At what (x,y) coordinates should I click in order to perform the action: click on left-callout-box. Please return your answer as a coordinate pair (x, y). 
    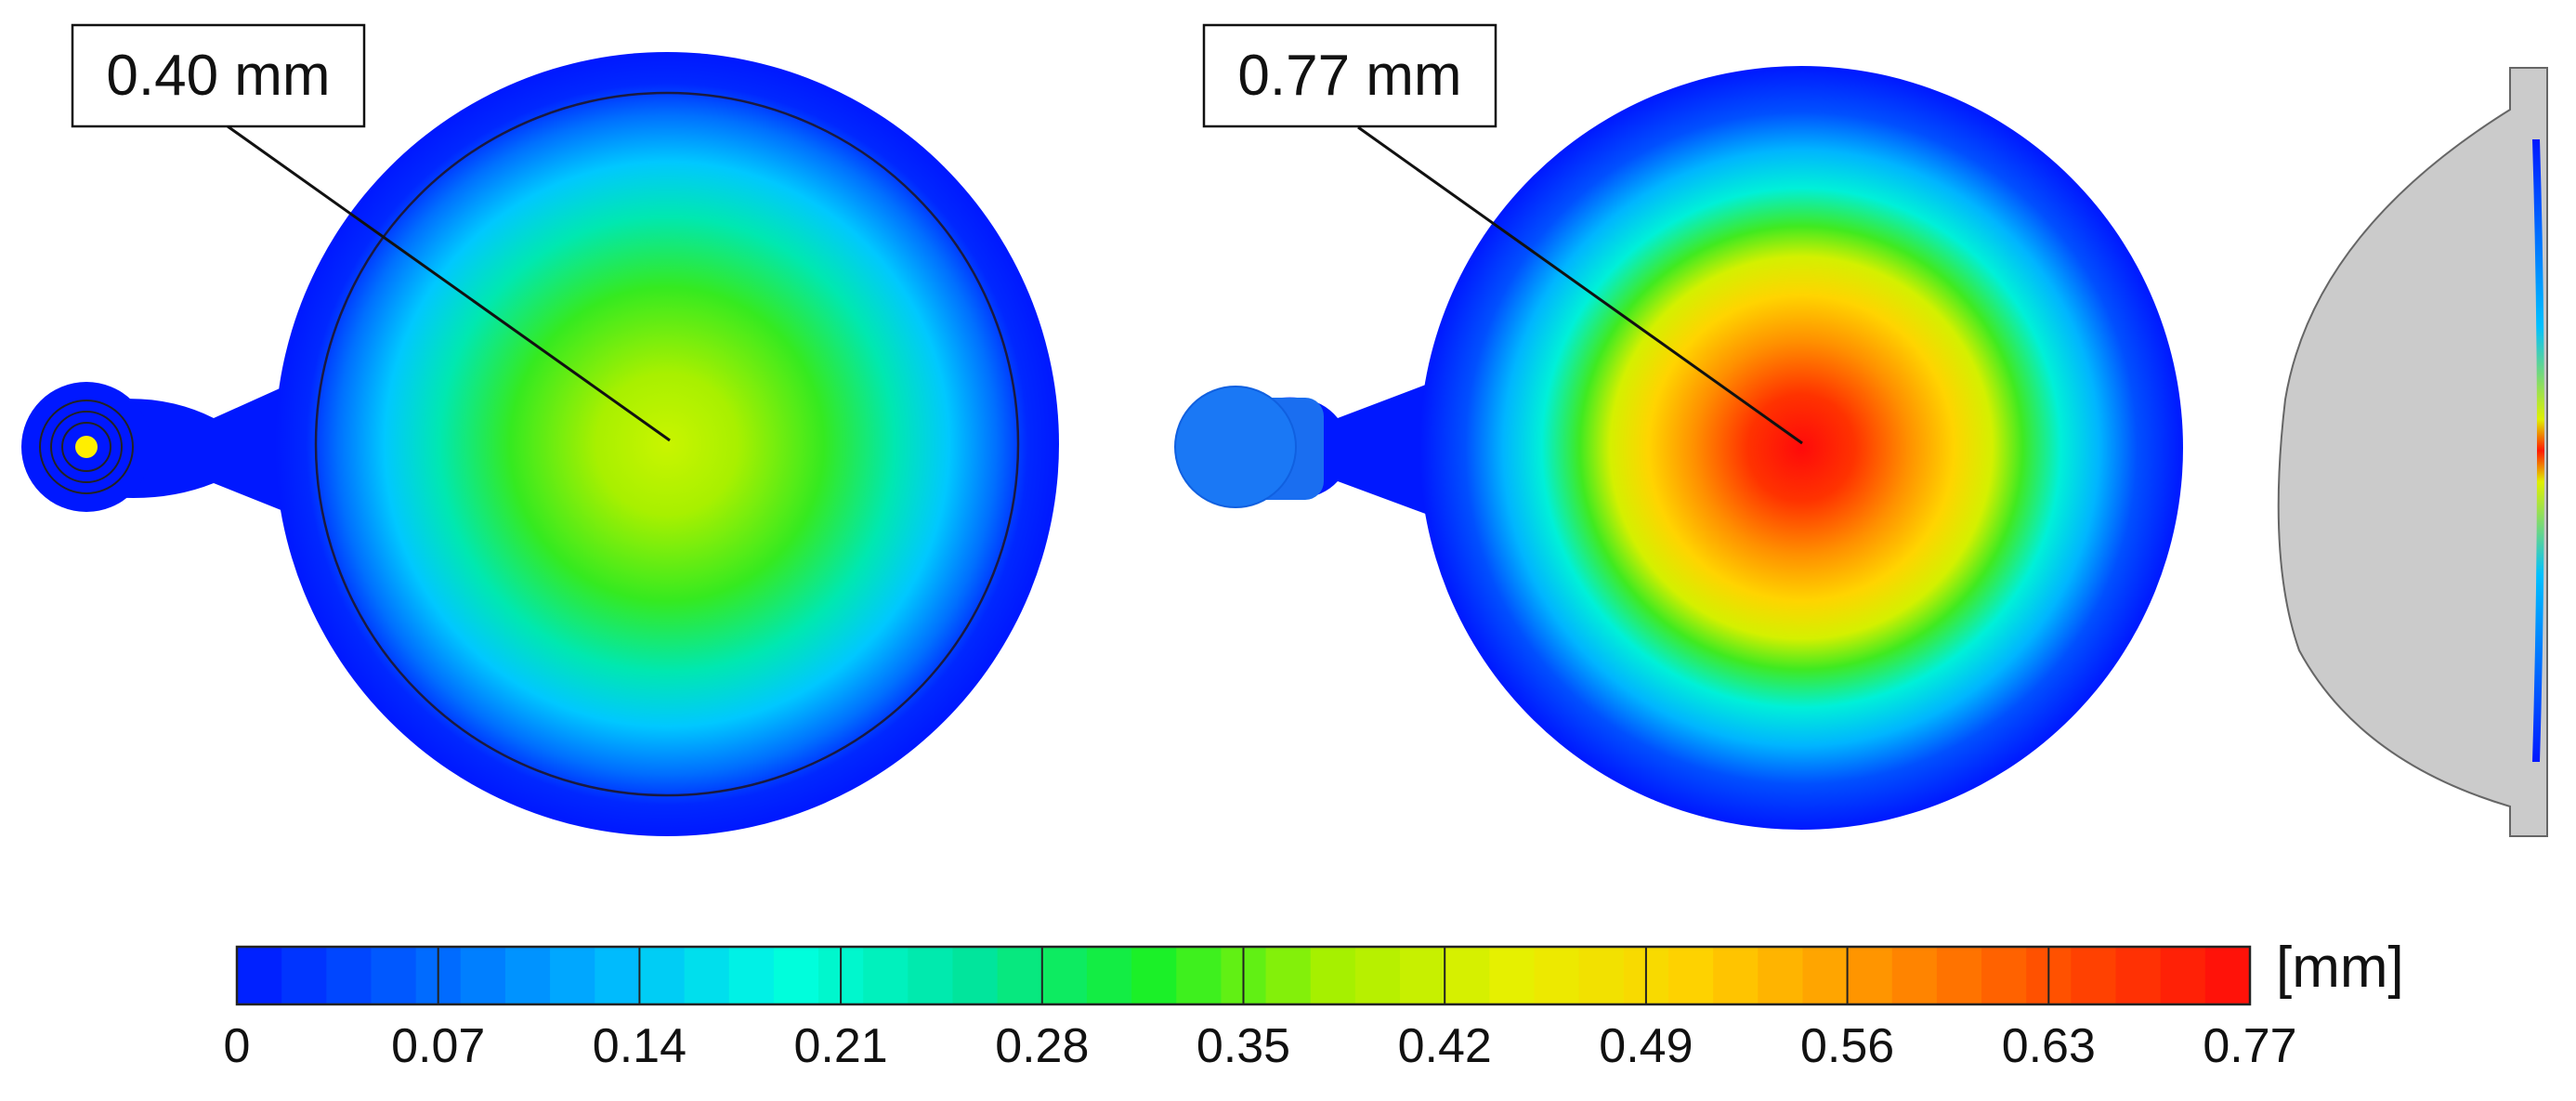
    Looking at the image, I should click on (218, 75).